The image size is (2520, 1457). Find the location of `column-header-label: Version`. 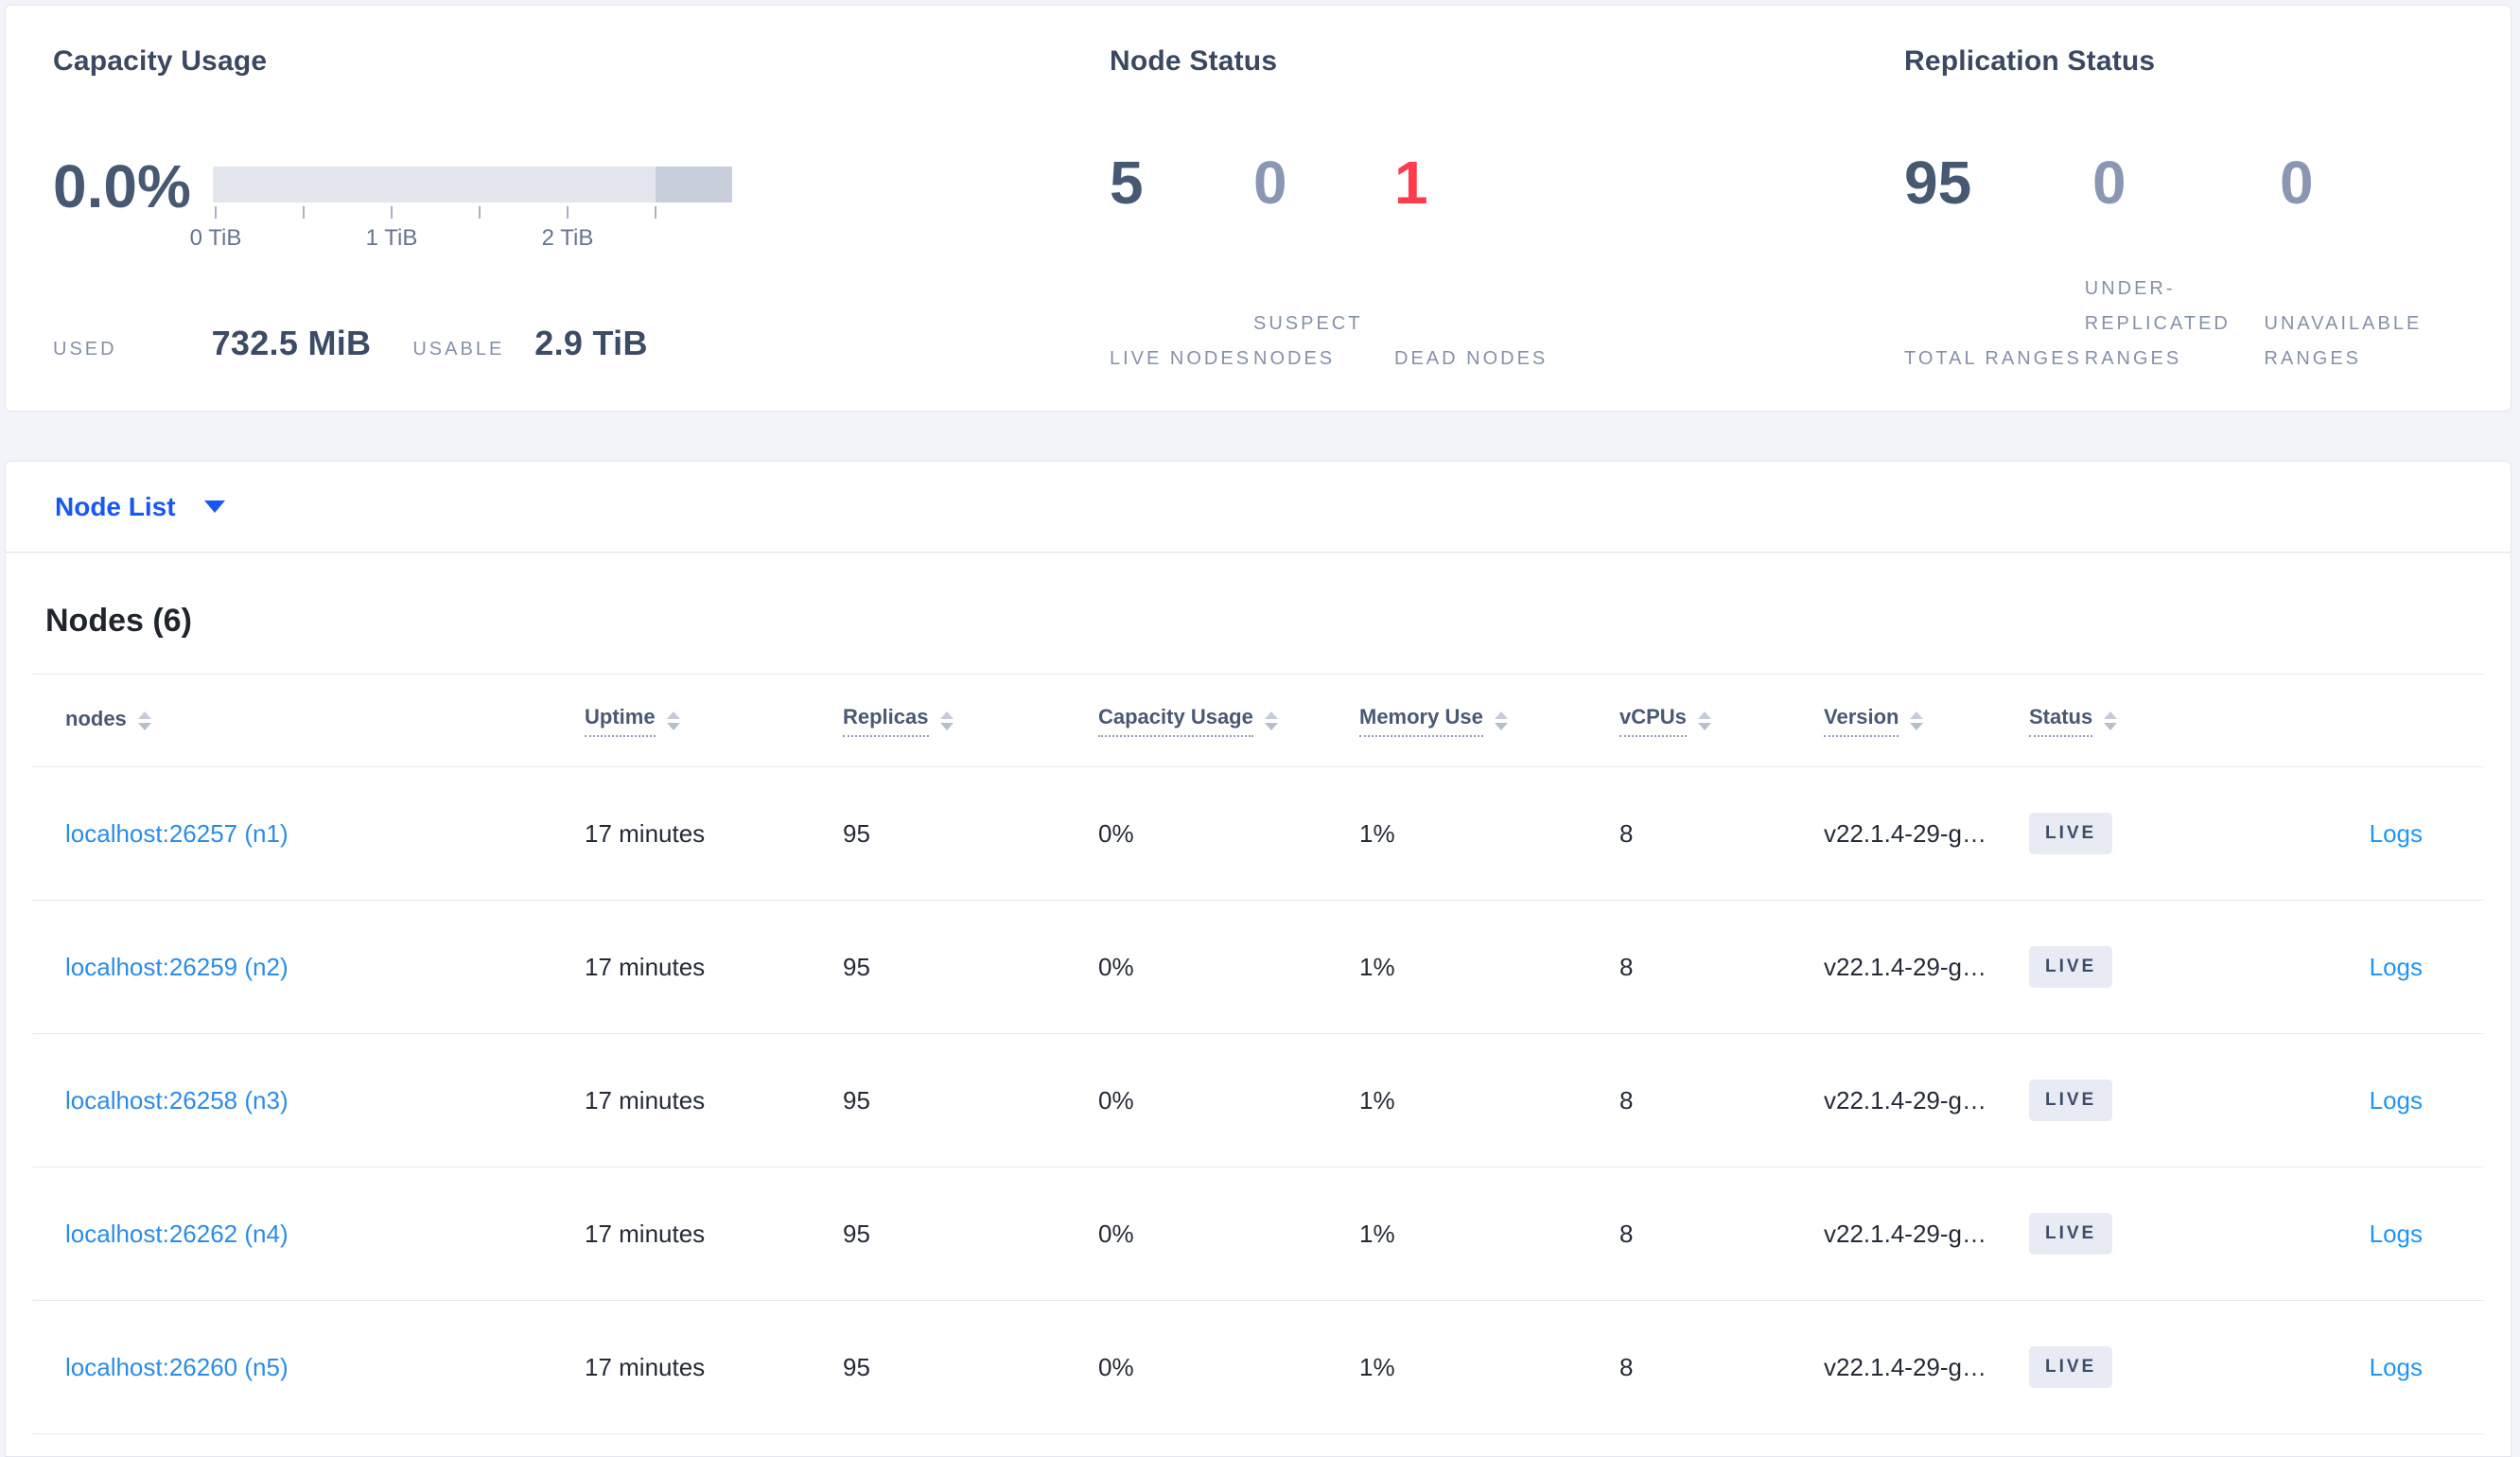

column-header-label: Version is located at coordinates (1861, 721).